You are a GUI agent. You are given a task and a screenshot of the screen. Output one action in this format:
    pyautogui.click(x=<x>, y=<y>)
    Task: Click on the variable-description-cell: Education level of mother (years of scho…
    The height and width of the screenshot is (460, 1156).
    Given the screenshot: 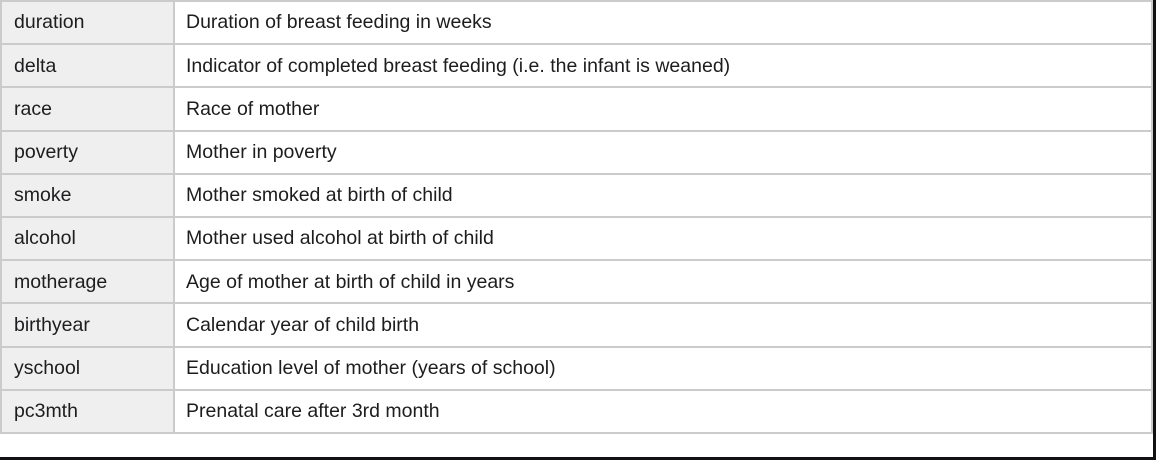 What is the action you would take?
    pyautogui.click(x=663, y=368)
    